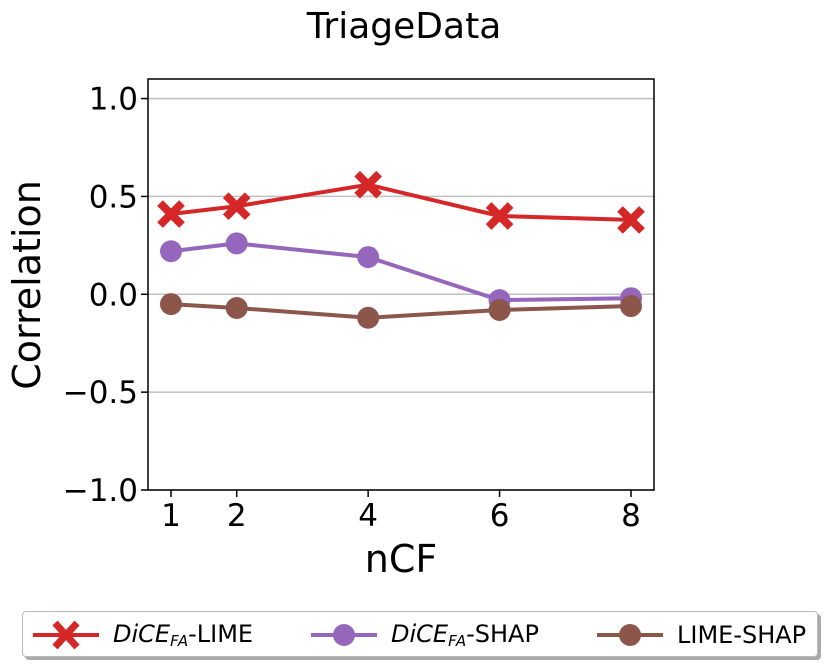 This screenshot has height=667, width=830. I want to click on legend-item-dice-shap: DiCEFA-SHAP, so click(423, 635).